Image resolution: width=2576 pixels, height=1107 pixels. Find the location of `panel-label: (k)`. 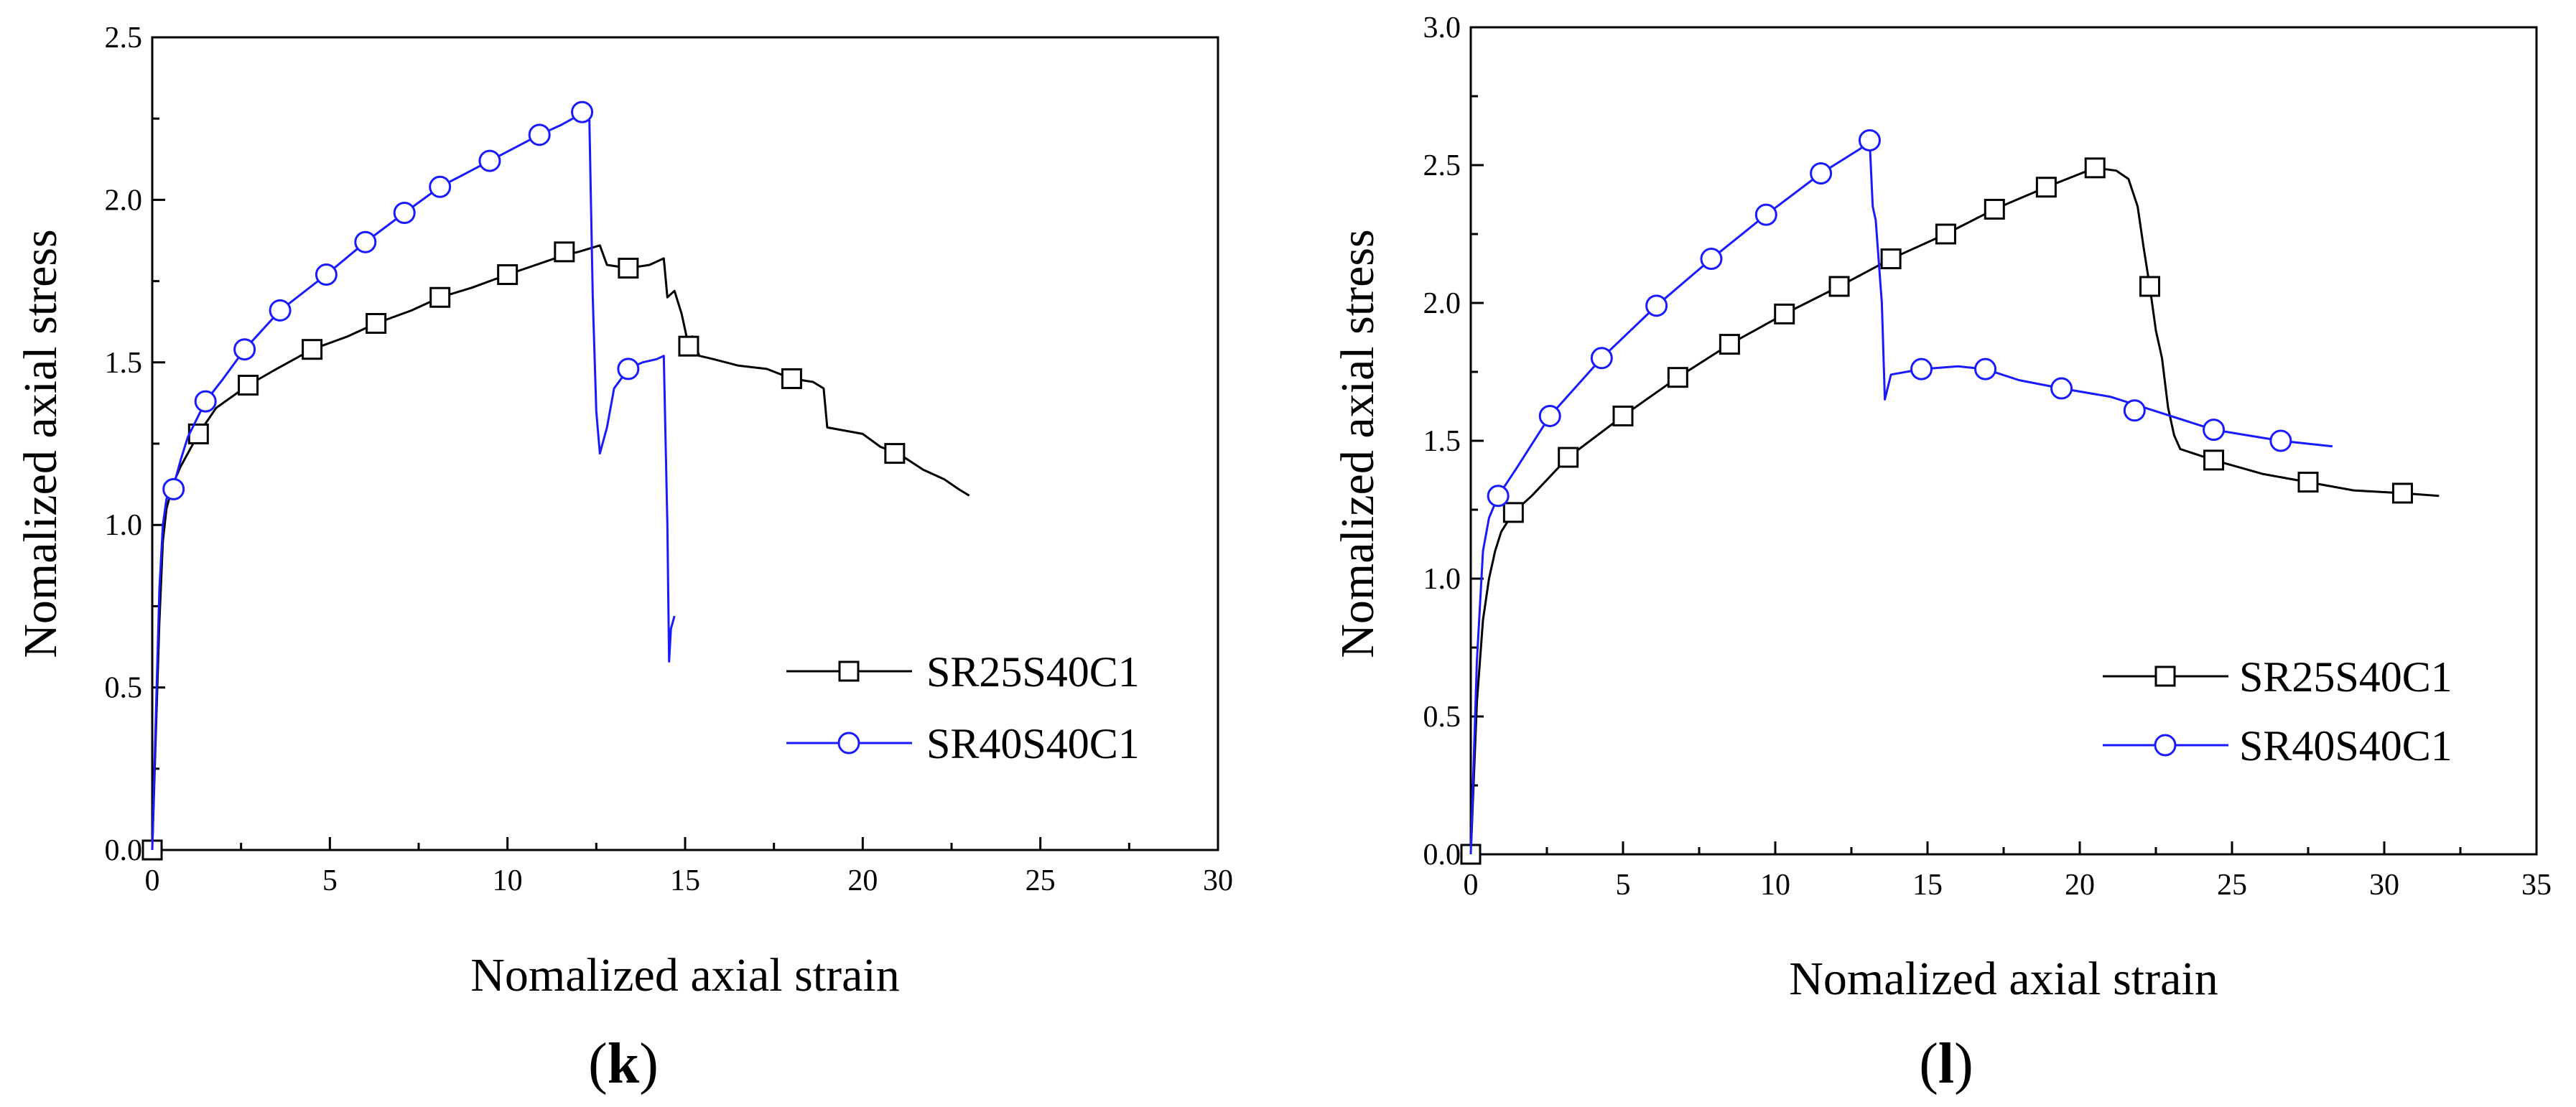

panel-label: (k) is located at coordinates (623, 1064).